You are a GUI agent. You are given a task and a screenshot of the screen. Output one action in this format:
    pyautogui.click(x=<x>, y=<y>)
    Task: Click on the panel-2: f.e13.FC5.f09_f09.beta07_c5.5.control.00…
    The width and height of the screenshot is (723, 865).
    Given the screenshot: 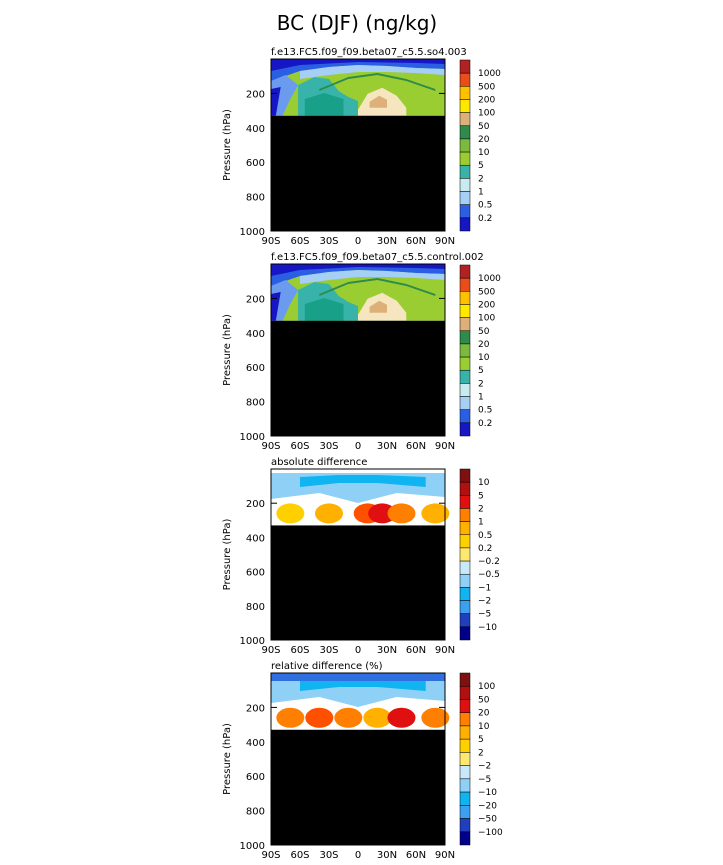 What is the action you would take?
    pyautogui.click(x=361, y=352)
    